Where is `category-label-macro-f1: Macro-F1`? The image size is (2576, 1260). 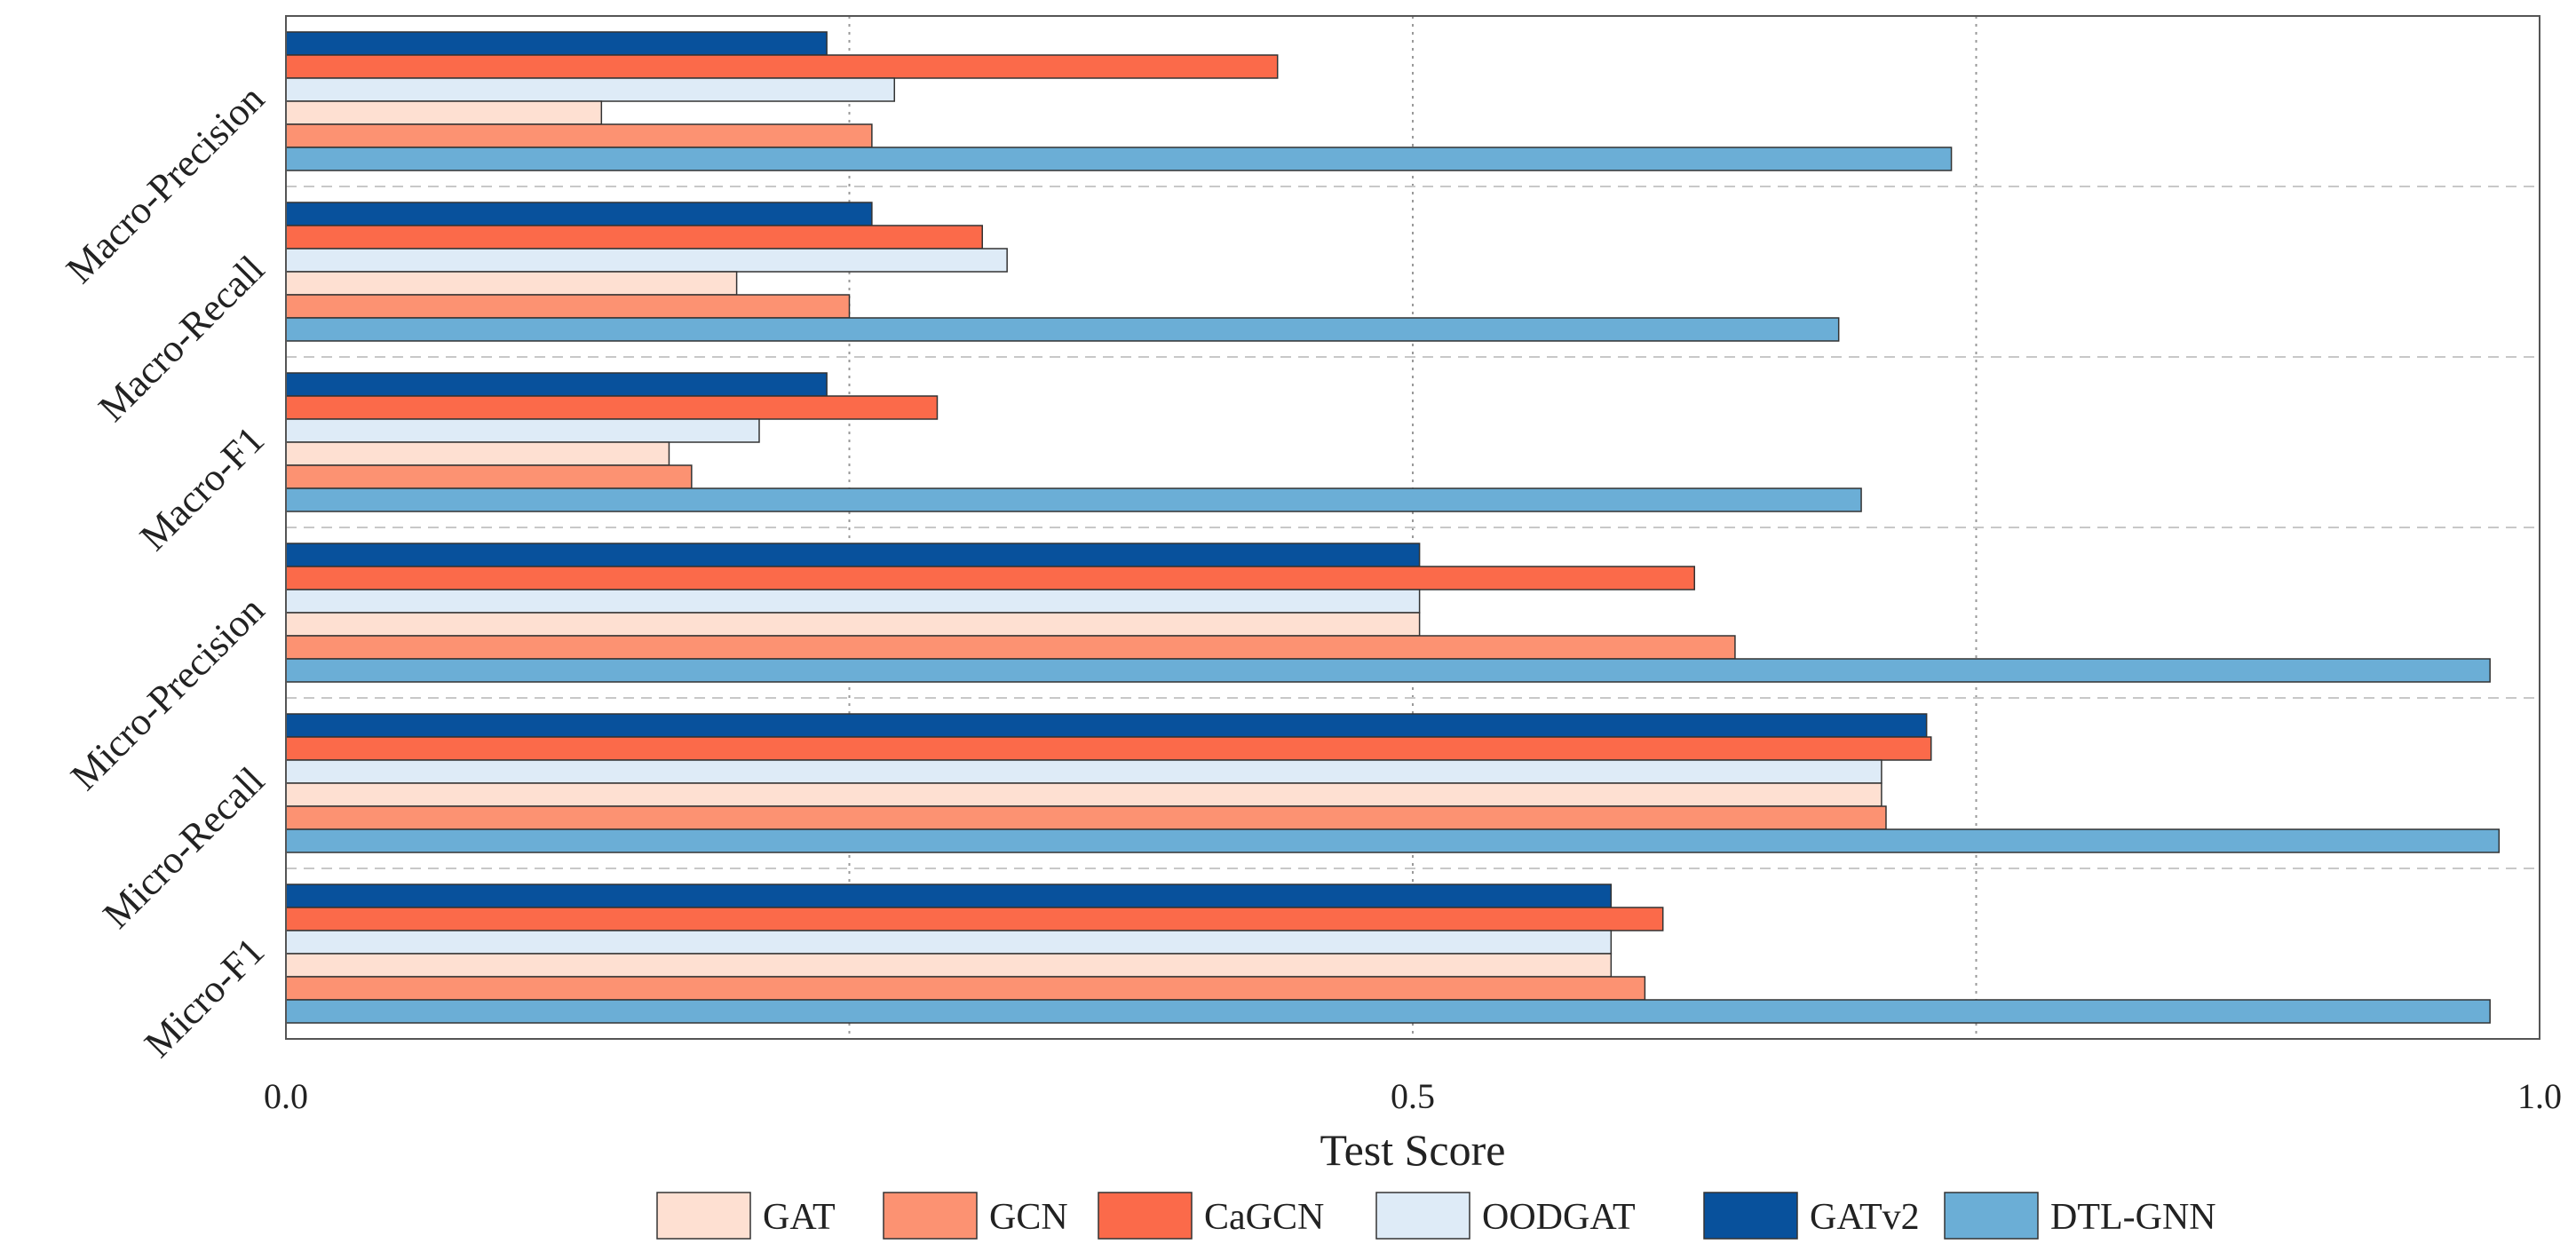 category-label-macro-f1: Macro-F1 is located at coordinates (202, 488).